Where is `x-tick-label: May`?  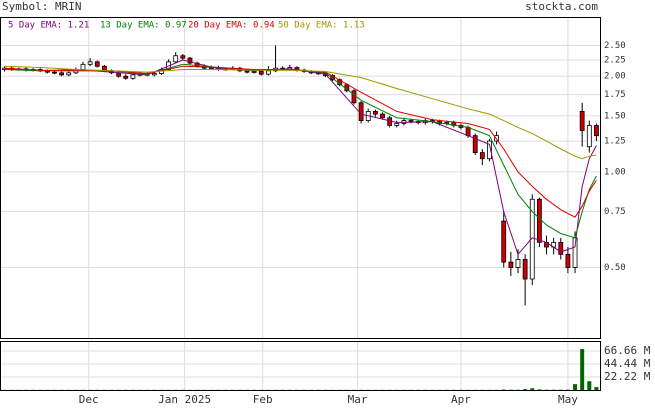
x-tick-label: May is located at coordinates (568, 399).